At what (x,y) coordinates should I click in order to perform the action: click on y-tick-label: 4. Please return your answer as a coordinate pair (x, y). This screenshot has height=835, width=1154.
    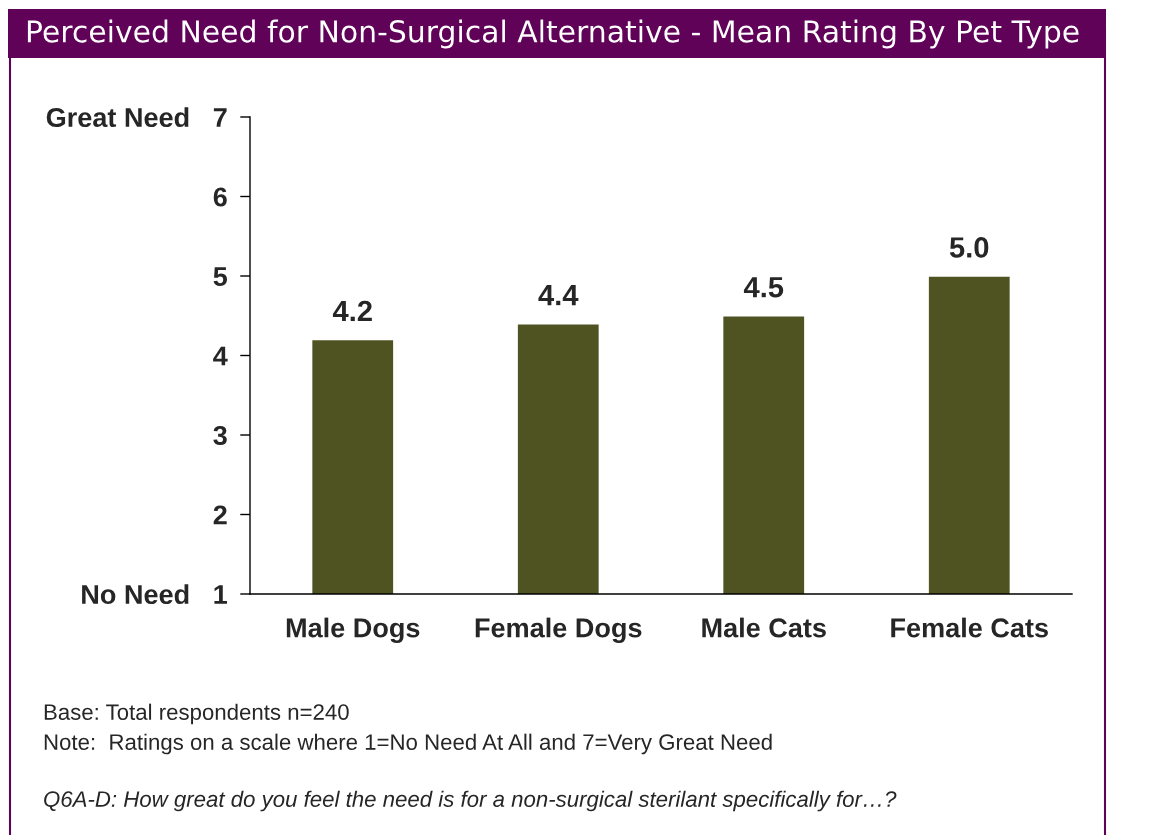
    Looking at the image, I should click on (220, 356).